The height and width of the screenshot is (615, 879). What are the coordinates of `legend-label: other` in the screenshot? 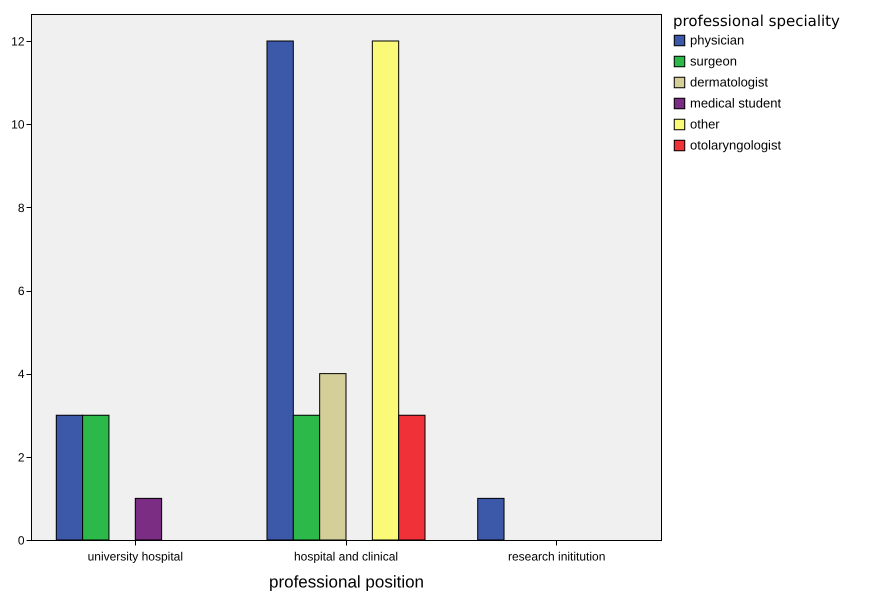 It's located at (705, 124).